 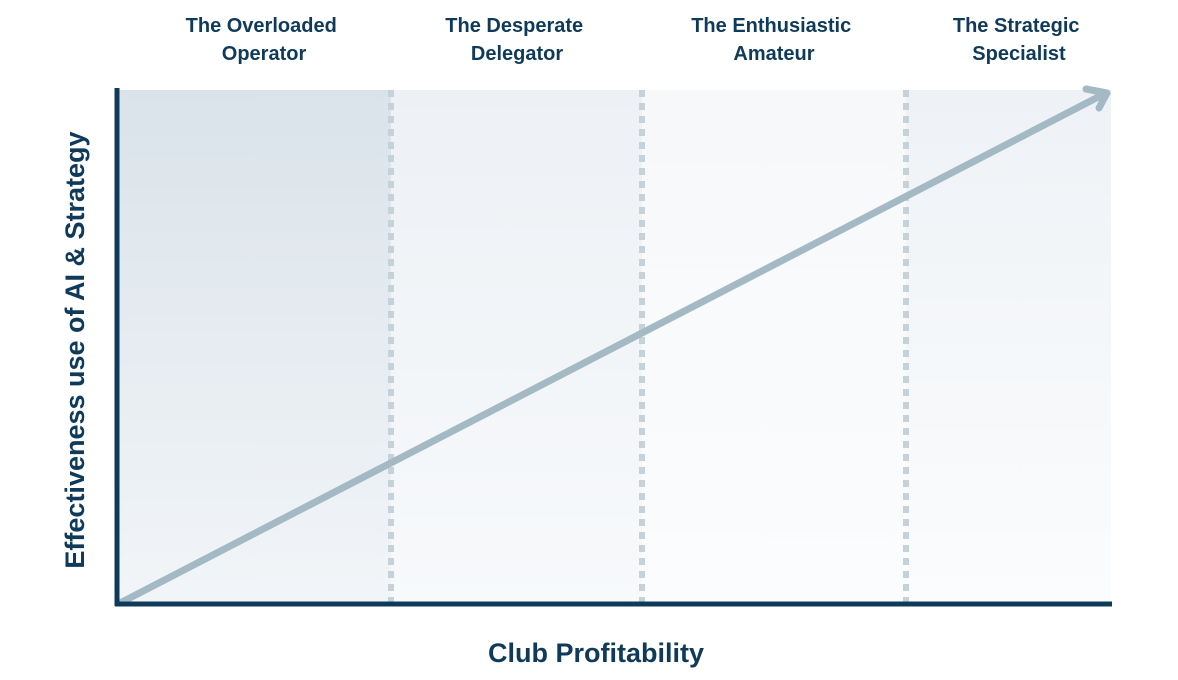 What do you see at coordinates (596, 653) in the screenshot?
I see `x-axis-label: Club Profitability` at bounding box center [596, 653].